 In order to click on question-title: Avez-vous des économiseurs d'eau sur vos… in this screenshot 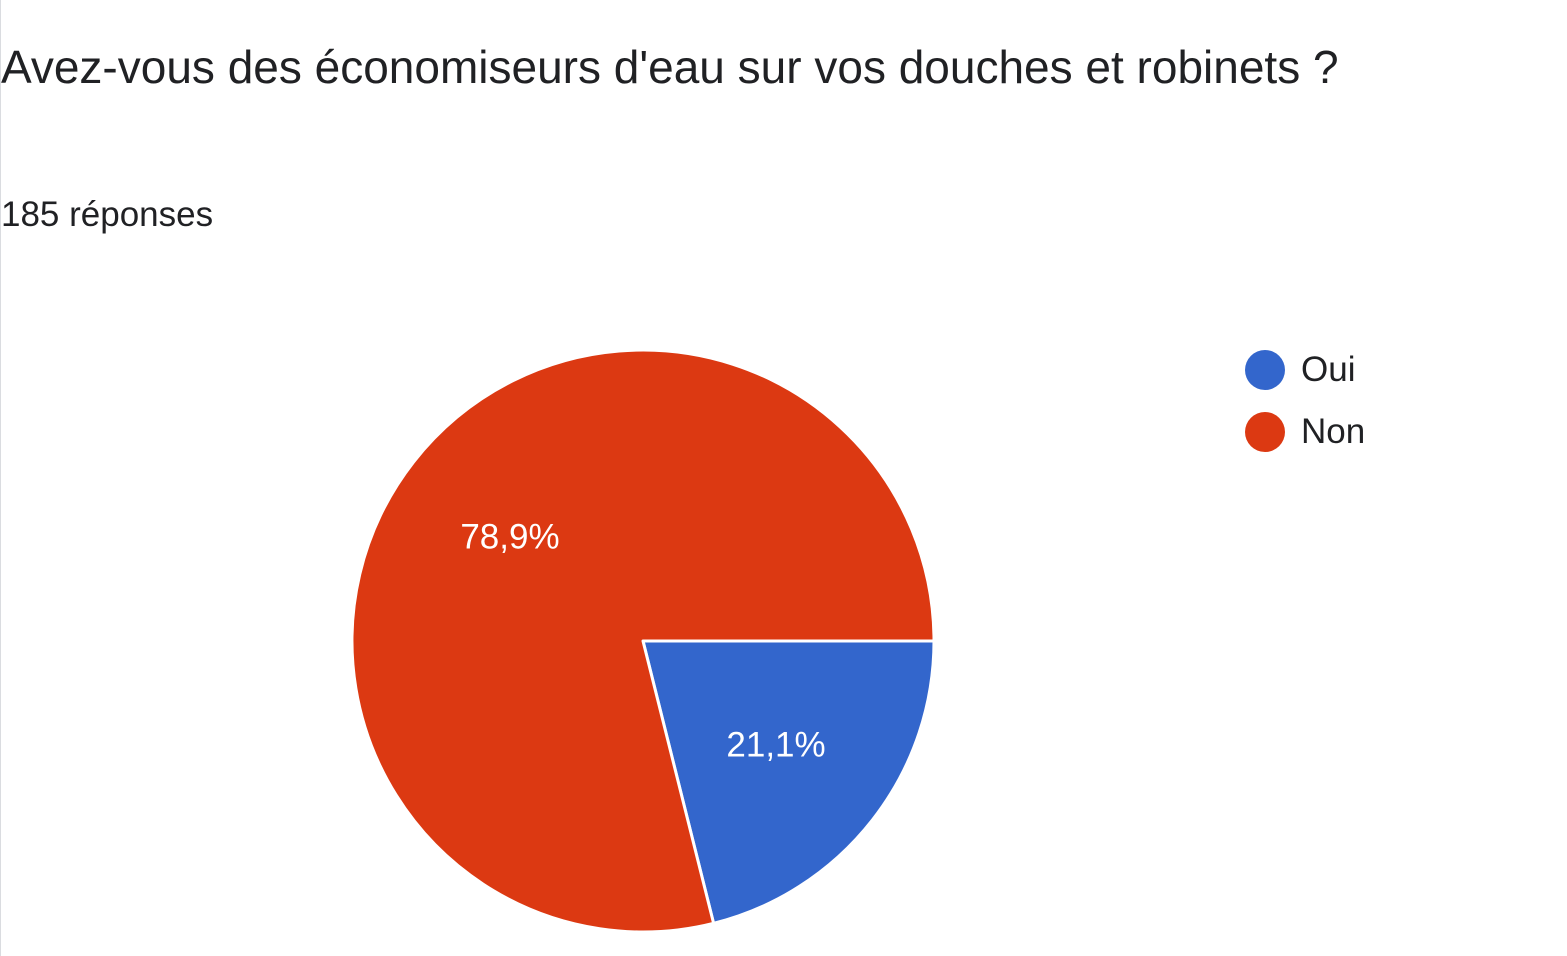, I will do `click(670, 67)`.